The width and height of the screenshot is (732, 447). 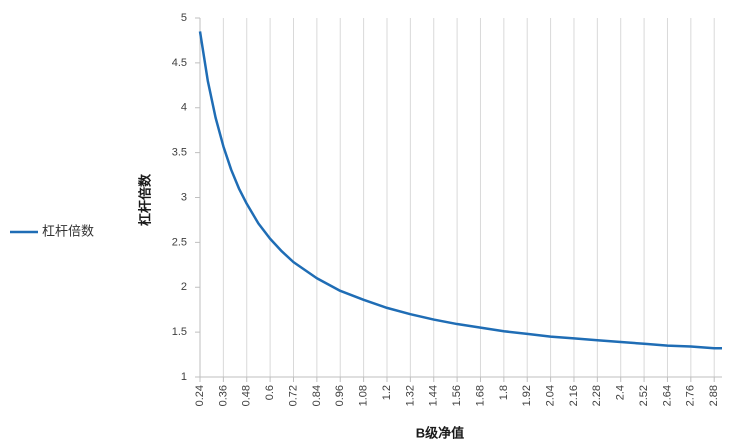 I want to click on y-tick-label: 5, so click(x=184, y=18).